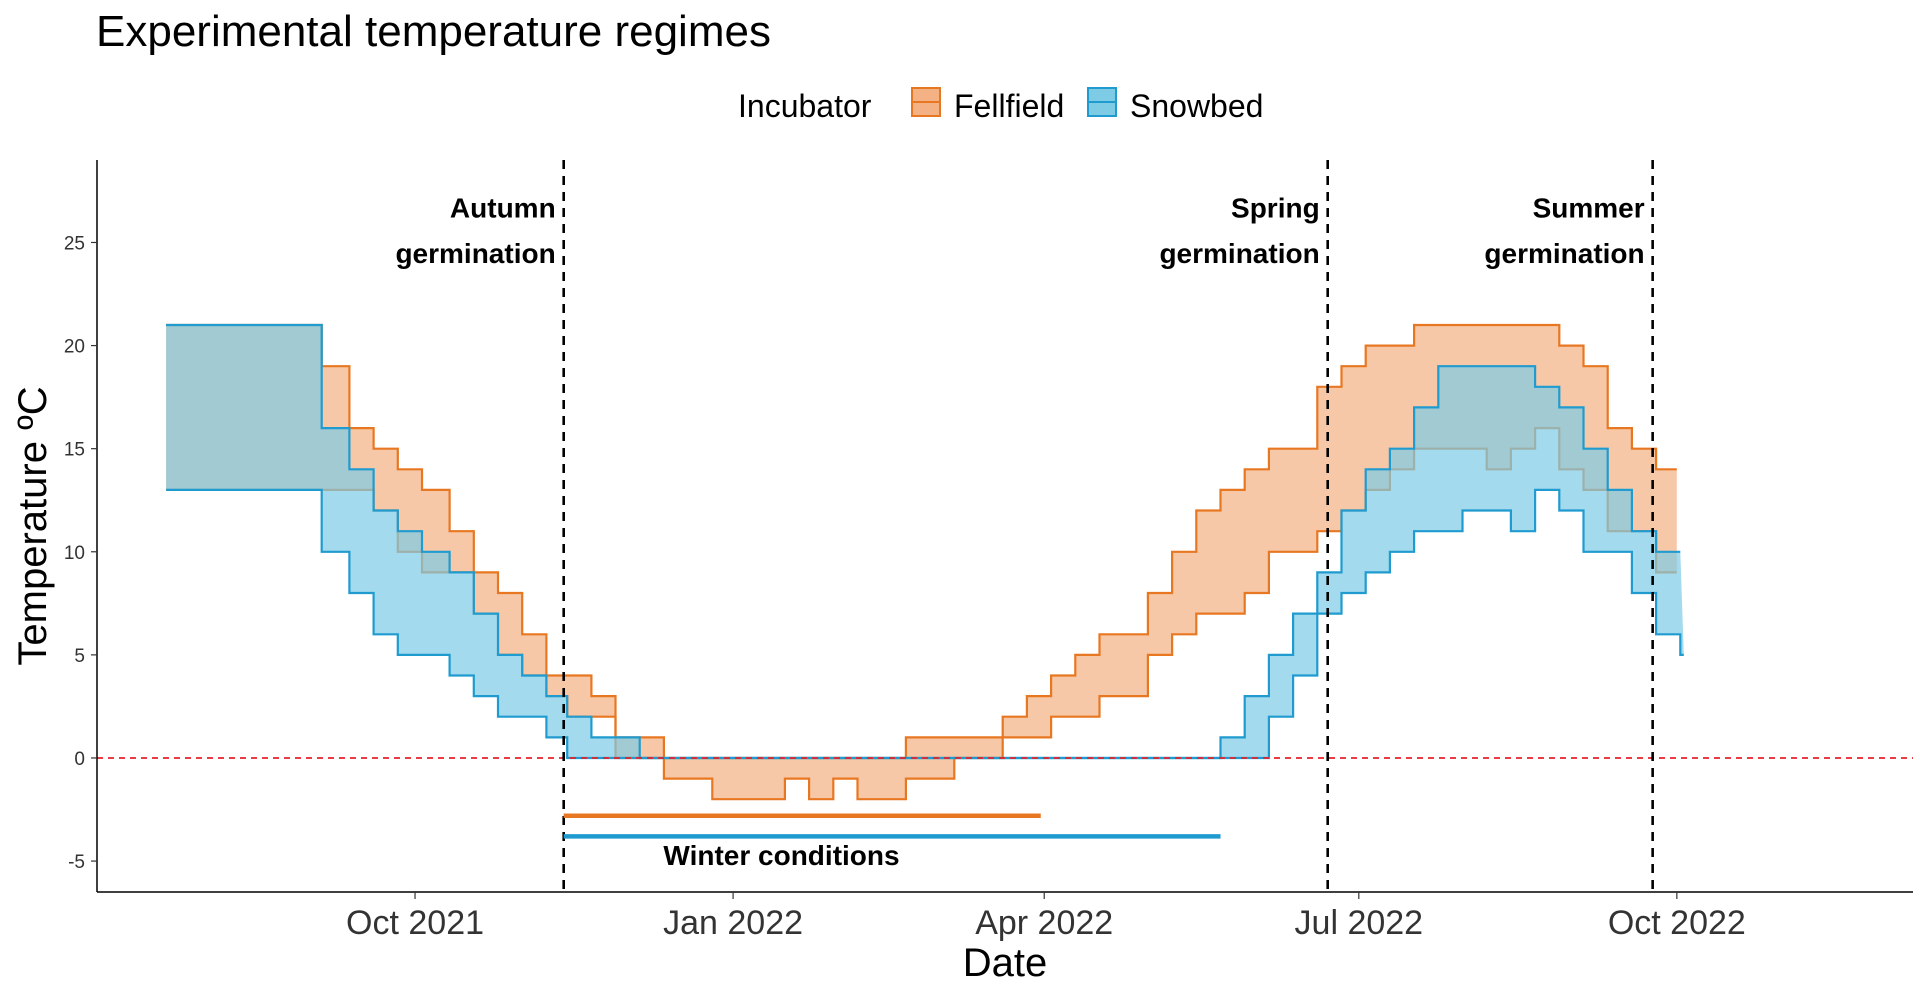  Describe the element at coordinates (1044, 923) in the screenshot. I see `x-tick-label: Apr 2022` at that location.